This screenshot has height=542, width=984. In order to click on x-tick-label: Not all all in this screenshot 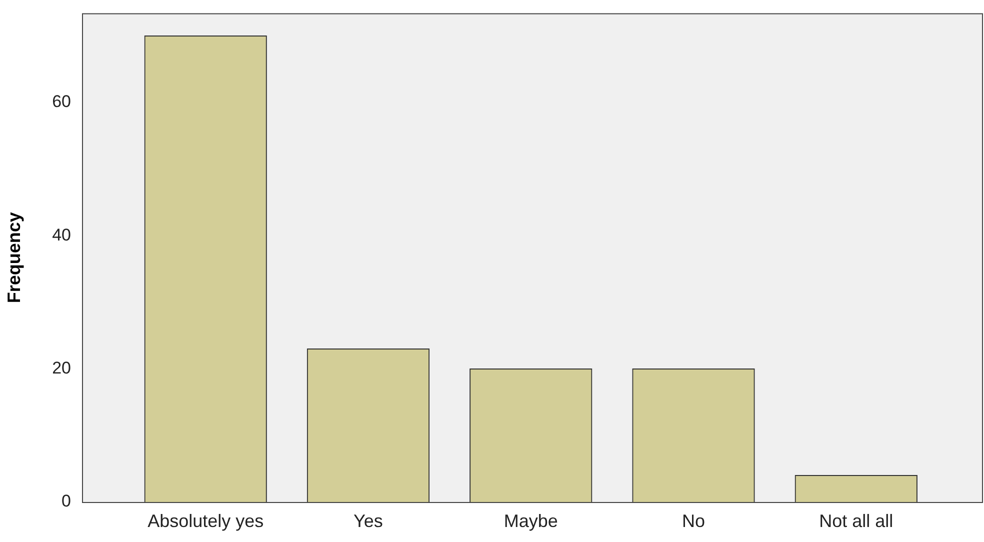, I will do `click(856, 520)`.